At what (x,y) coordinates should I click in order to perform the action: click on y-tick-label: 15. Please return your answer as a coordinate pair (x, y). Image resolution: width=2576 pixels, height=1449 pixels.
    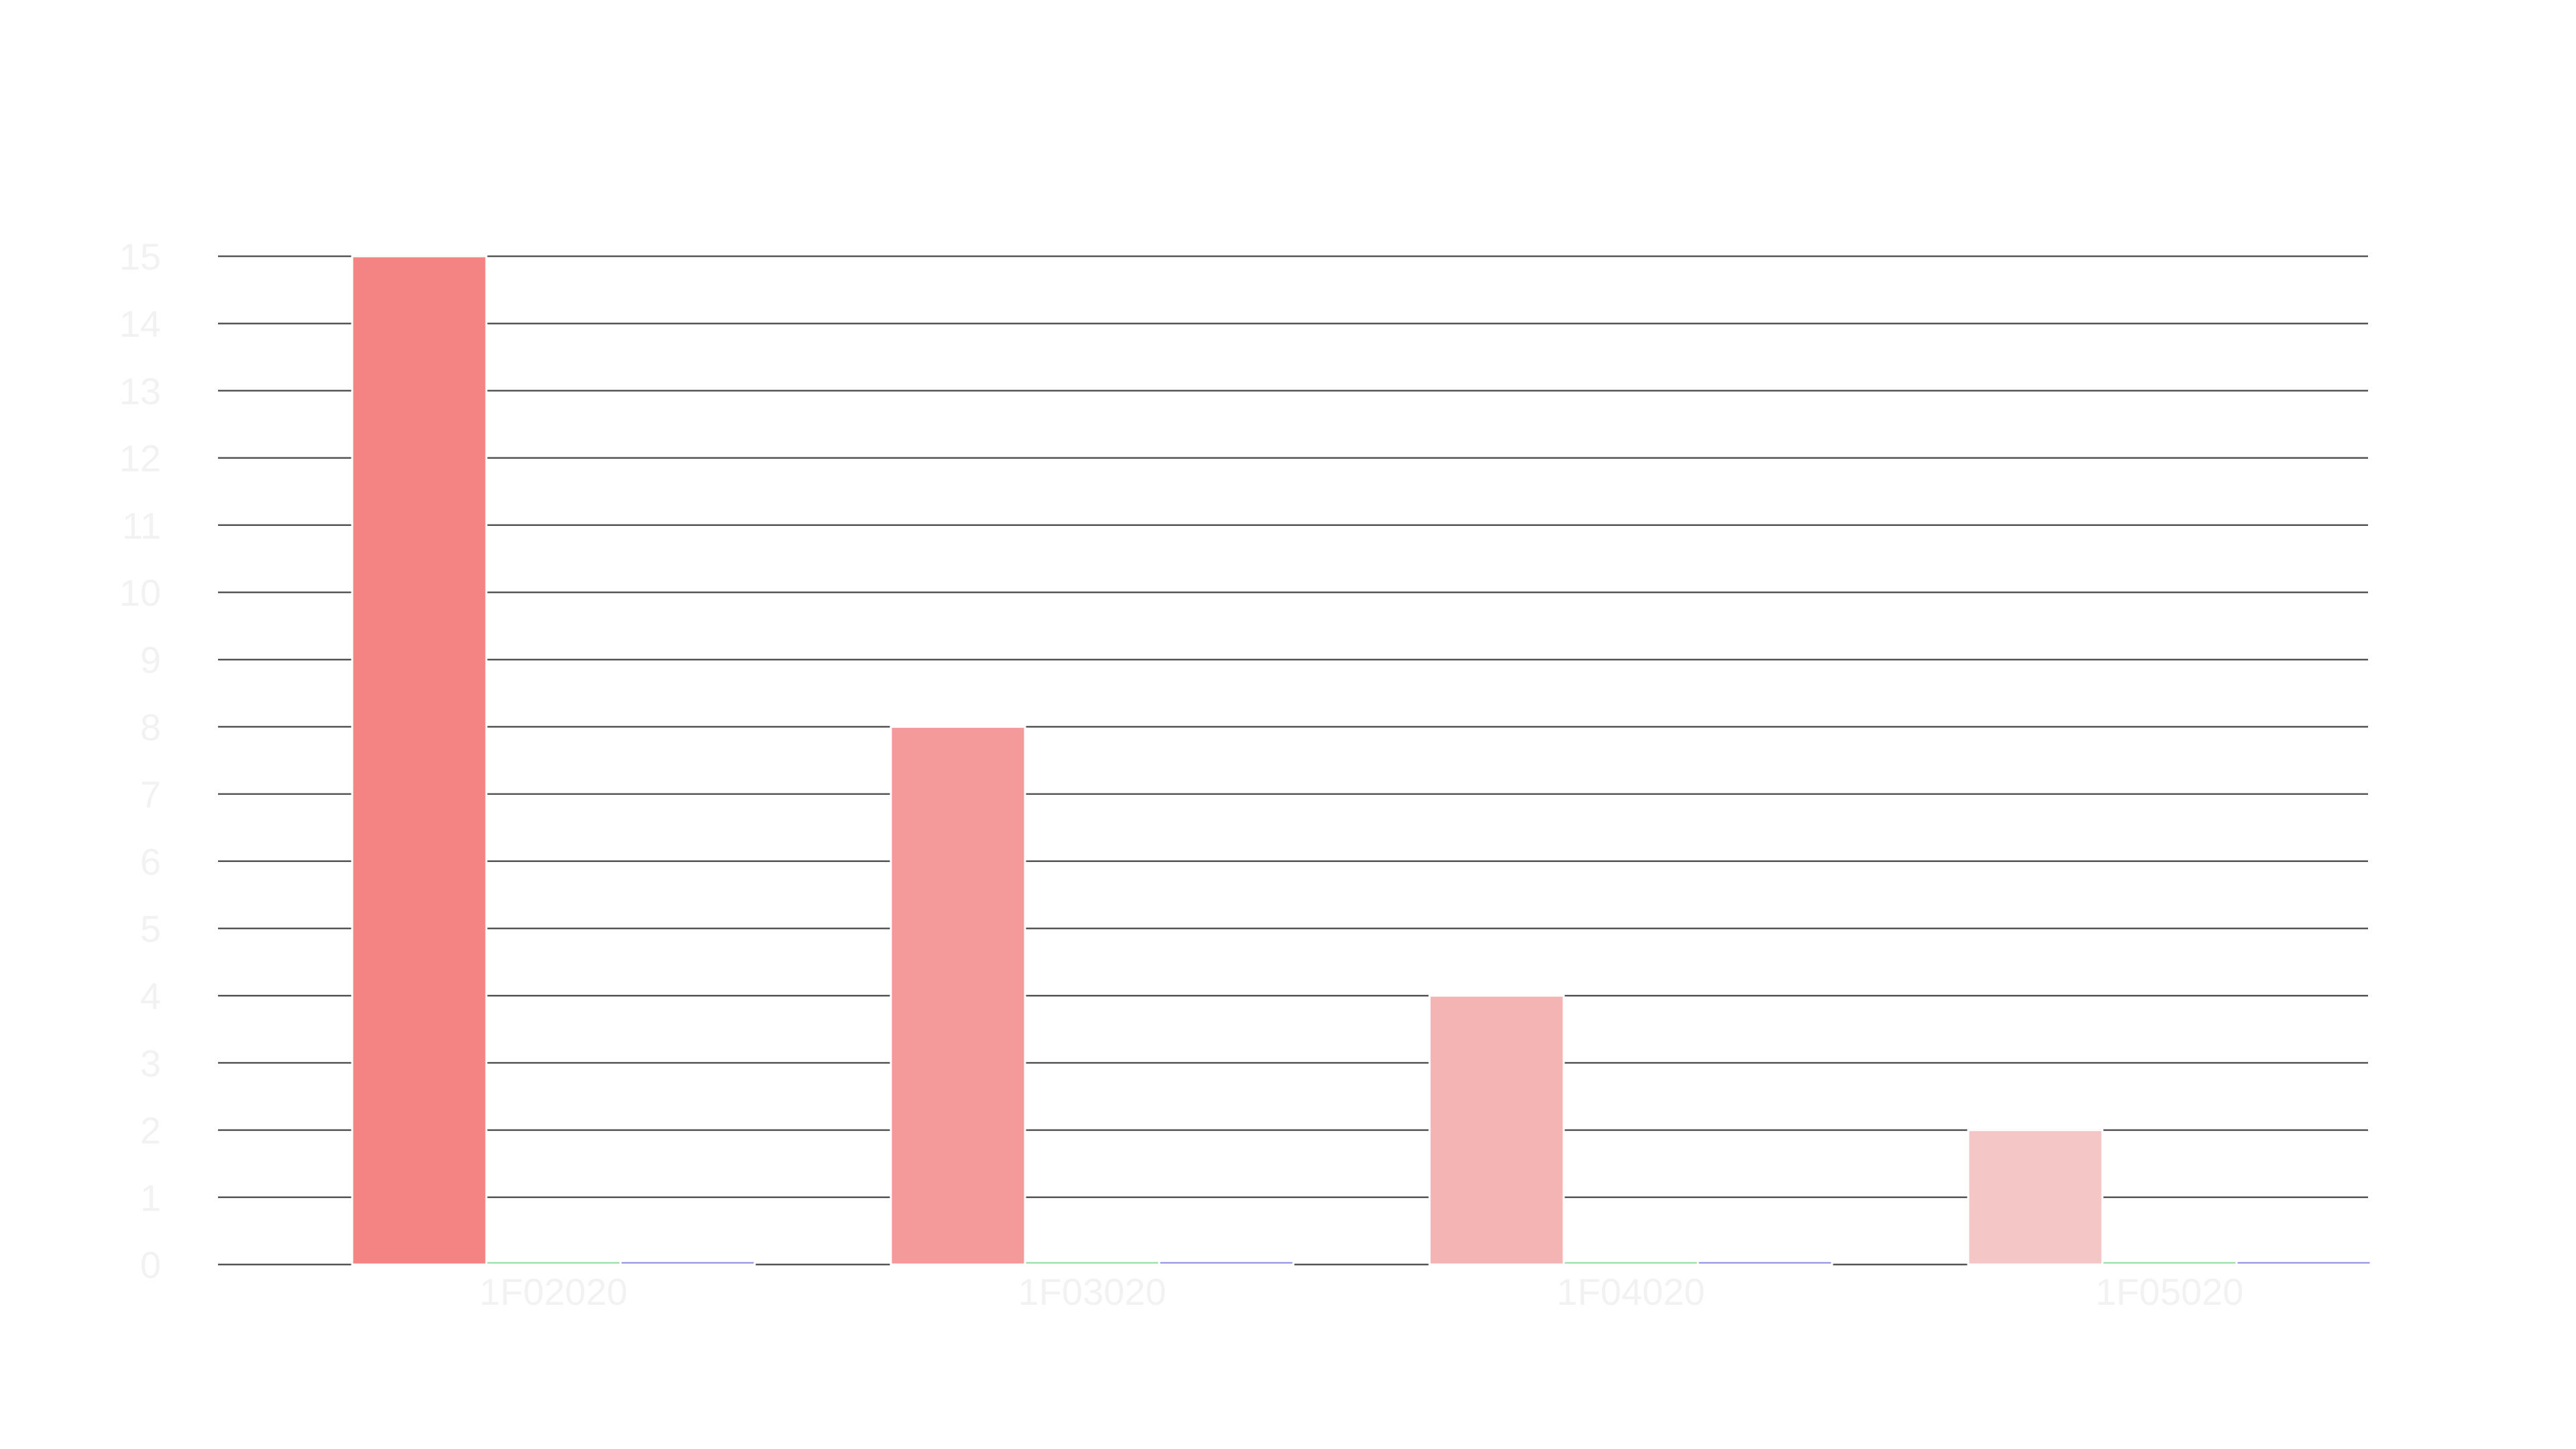
    Looking at the image, I should click on (140, 256).